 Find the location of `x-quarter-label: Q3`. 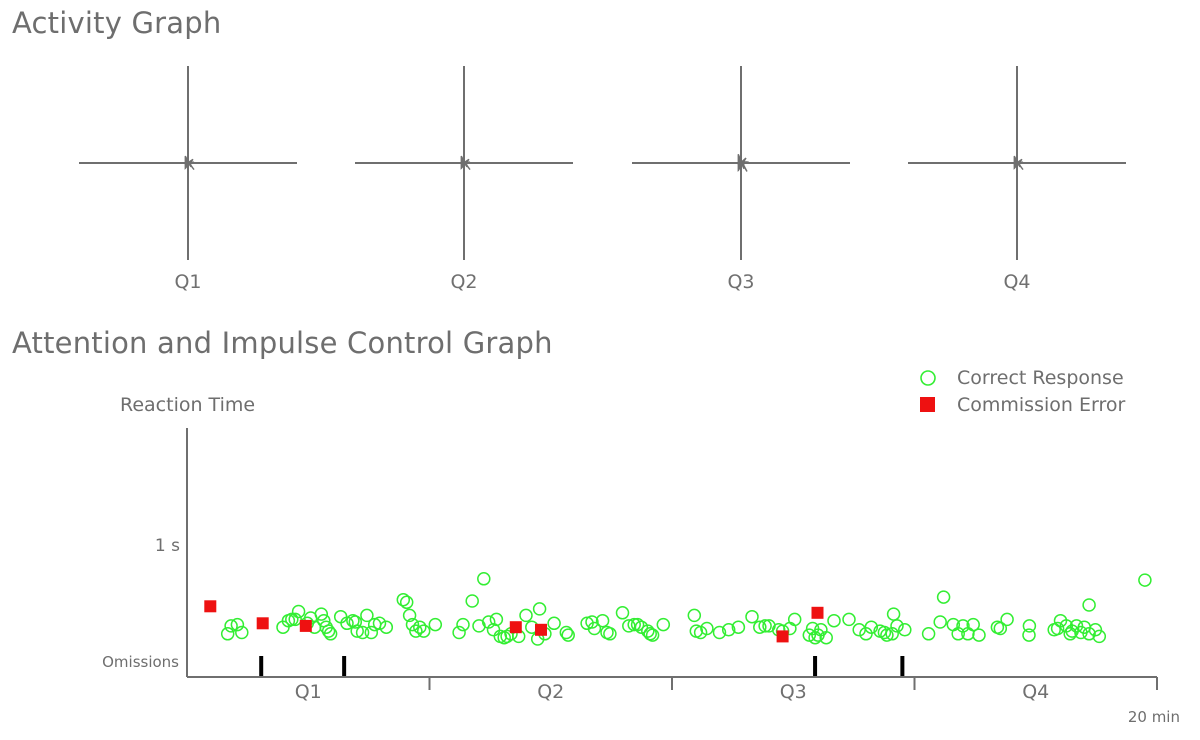

x-quarter-label: Q3 is located at coordinates (793, 692).